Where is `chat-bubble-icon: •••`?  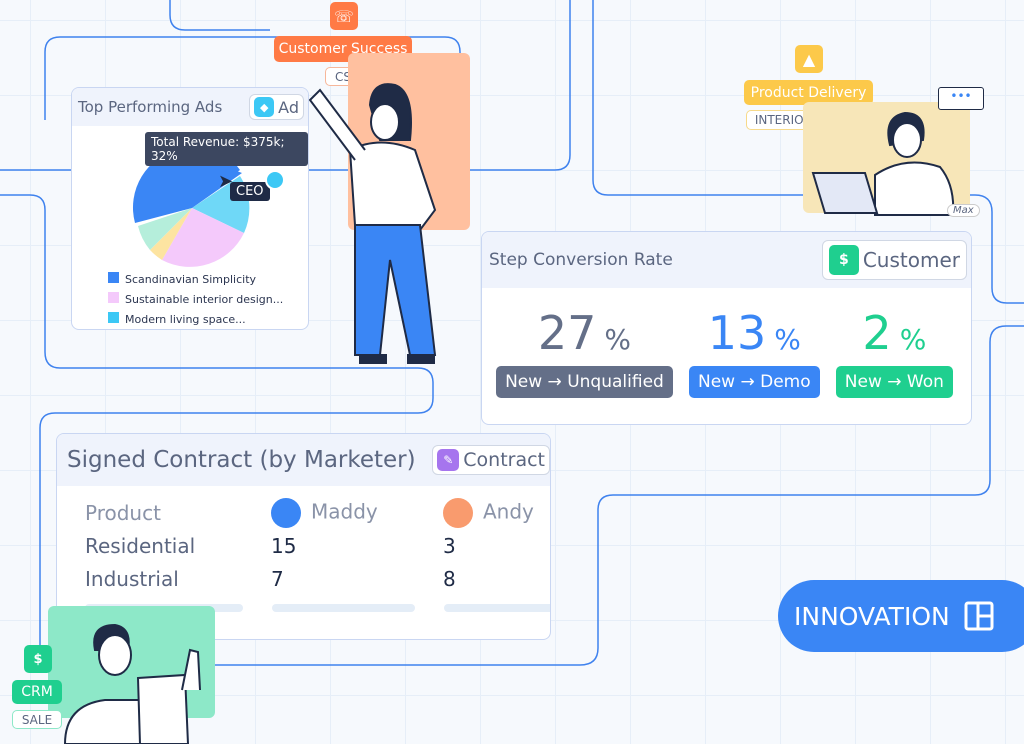 chat-bubble-icon: ••• is located at coordinates (961, 98).